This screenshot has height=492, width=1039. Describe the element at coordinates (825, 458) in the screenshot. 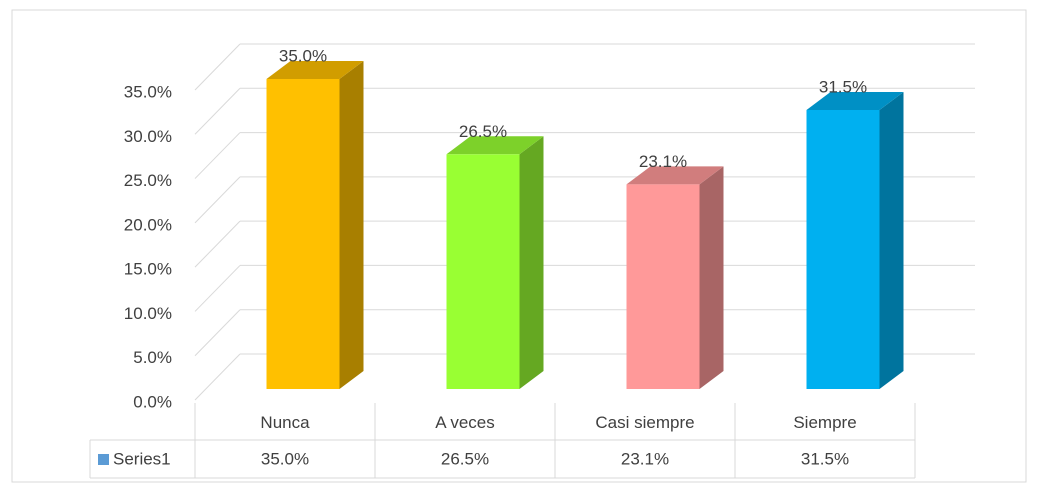

I see `table-value: 31.5%` at that location.